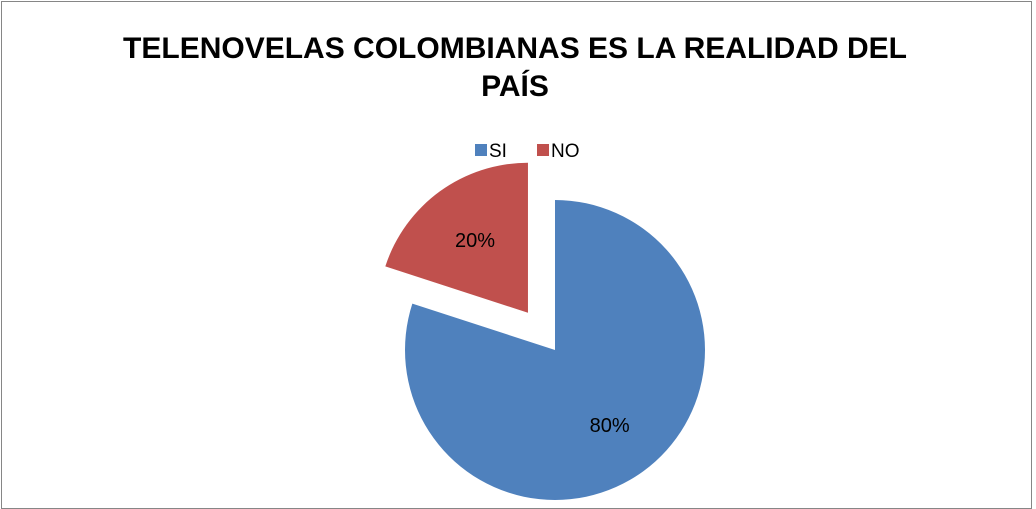 The width and height of the screenshot is (1036, 509). Describe the element at coordinates (565, 151) in the screenshot. I see `legend-label-no: NO` at that location.